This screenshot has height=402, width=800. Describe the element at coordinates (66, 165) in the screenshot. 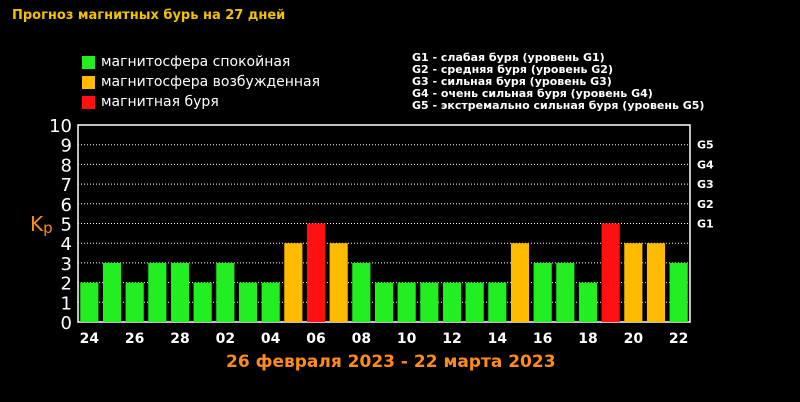

I see `y-tick-label-8: 8` at that location.